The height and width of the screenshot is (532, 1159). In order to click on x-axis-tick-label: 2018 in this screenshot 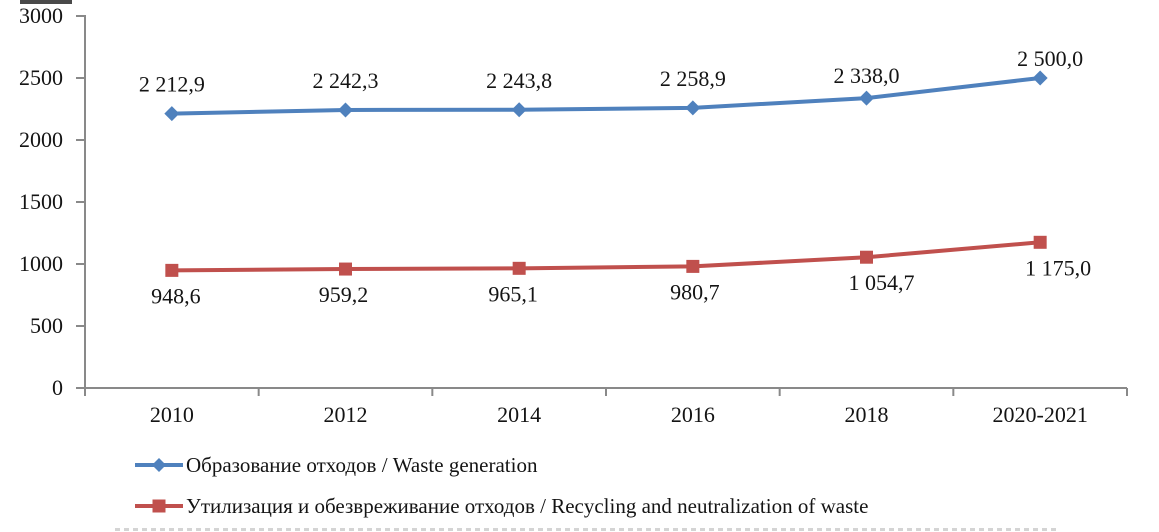, I will do `click(867, 414)`.